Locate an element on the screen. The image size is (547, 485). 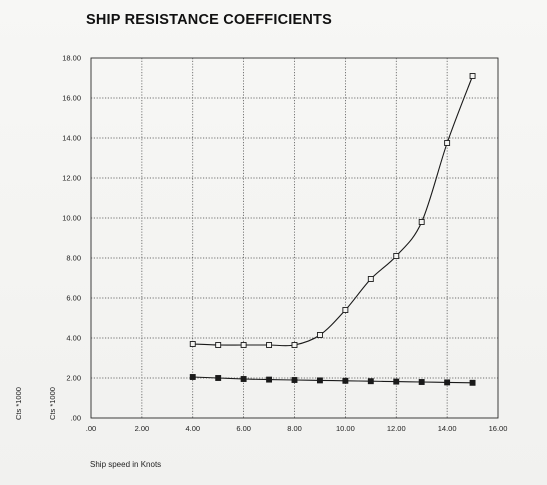
y-tick-label: 2.00 is located at coordinates (73, 378).